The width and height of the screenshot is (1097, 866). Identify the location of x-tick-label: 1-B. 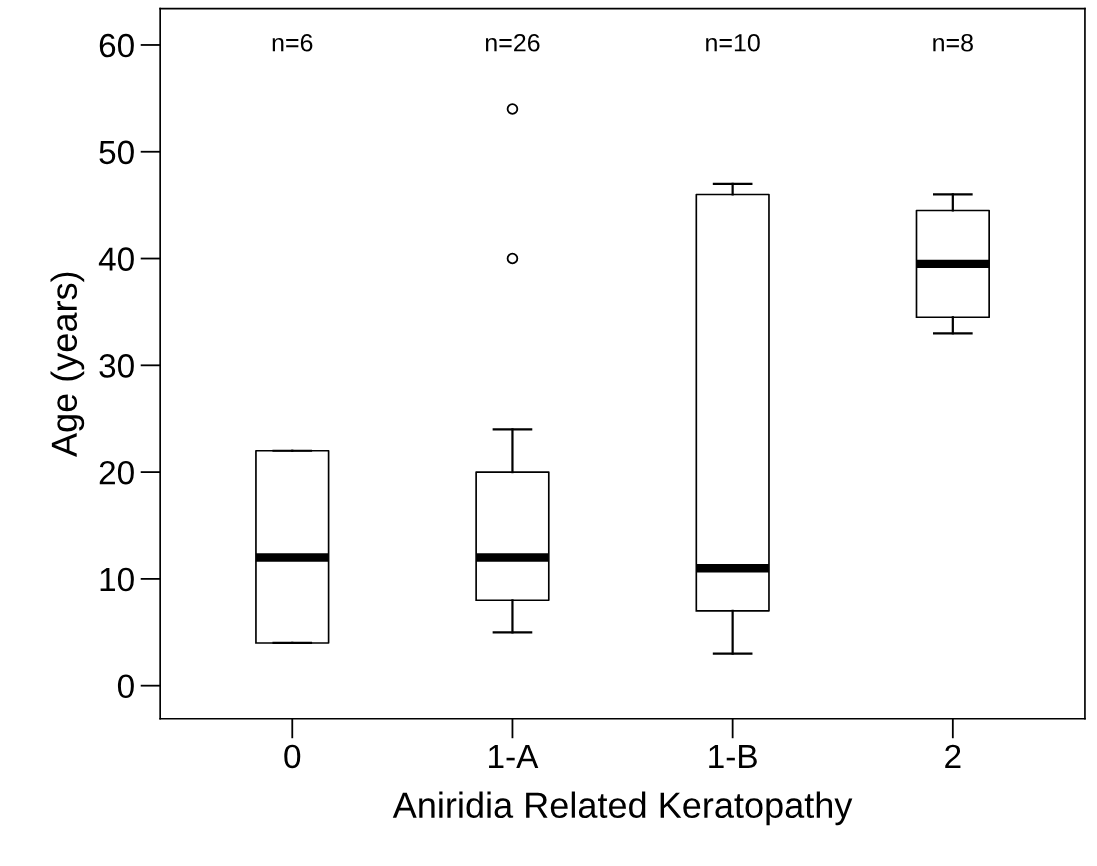
(733, 756).